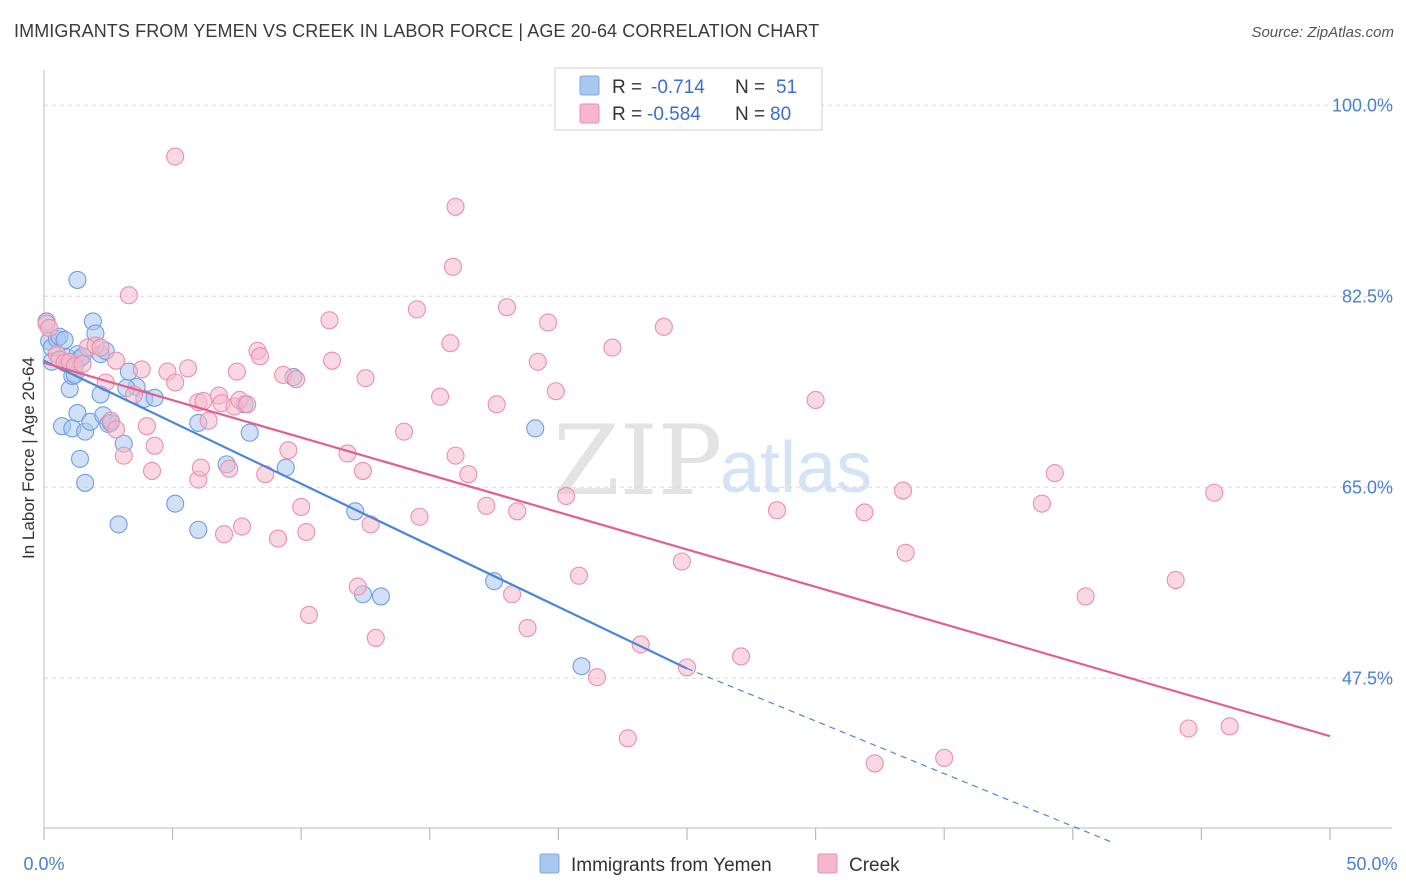 Image resolution: width=1406 pixels, height=892 pixels. I want to click on legend-n-value-creek: 80, so click(780, 114).